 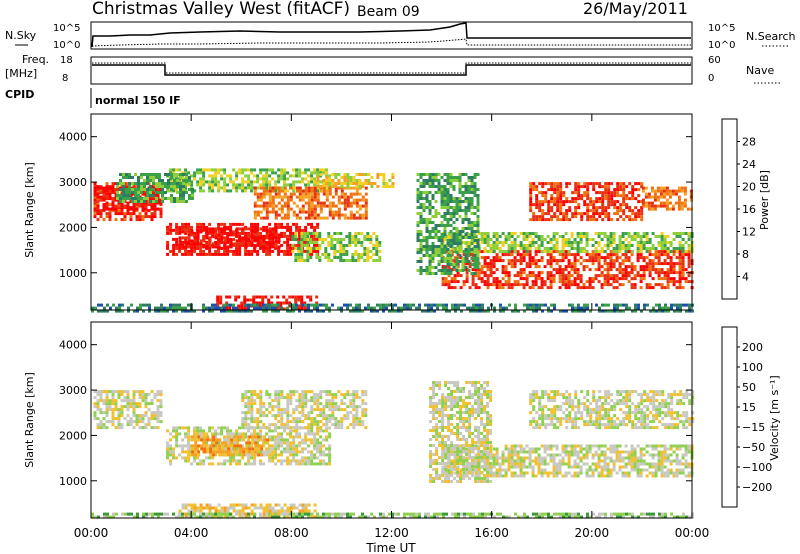 What do you see at coordinates (714, 60) in the screenshot?
I see `nave-tick-60: 60` at bounding box center [714, 60].